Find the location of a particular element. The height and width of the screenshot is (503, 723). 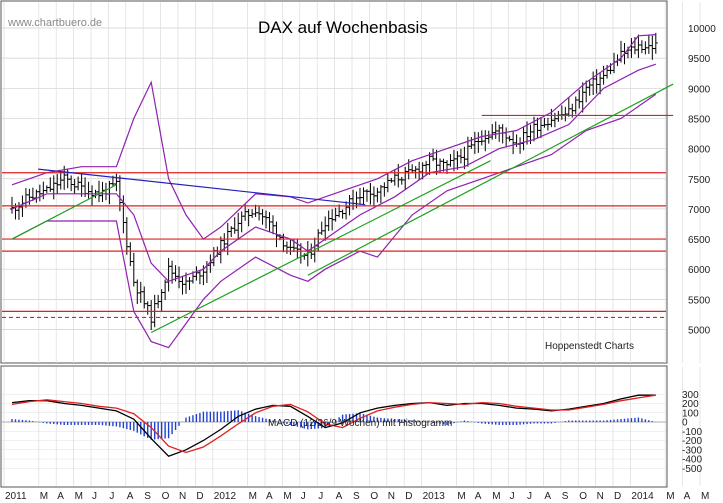

macd-tick-label: -400 is located at coordinates (692, 460).